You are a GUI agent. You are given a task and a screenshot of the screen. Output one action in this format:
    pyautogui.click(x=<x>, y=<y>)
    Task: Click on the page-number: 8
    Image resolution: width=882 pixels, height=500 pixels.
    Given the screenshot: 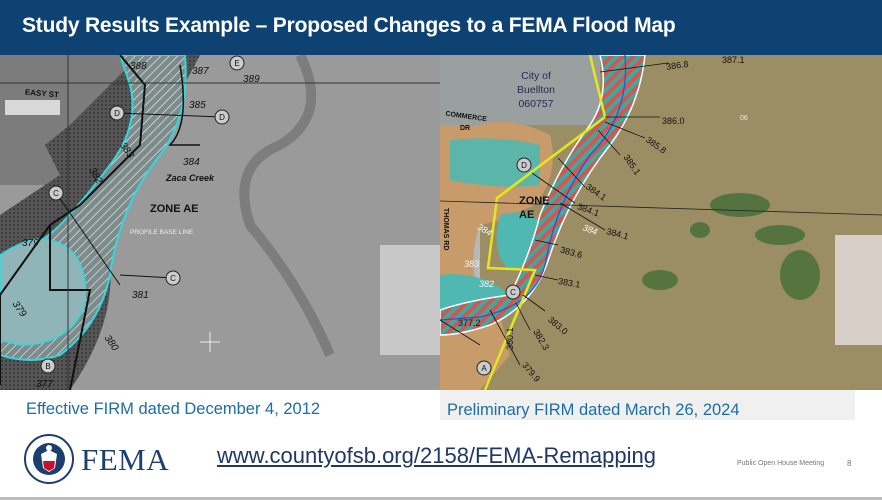 What is the action you would take?
    pyautogui.click(x=849, y=463)
    